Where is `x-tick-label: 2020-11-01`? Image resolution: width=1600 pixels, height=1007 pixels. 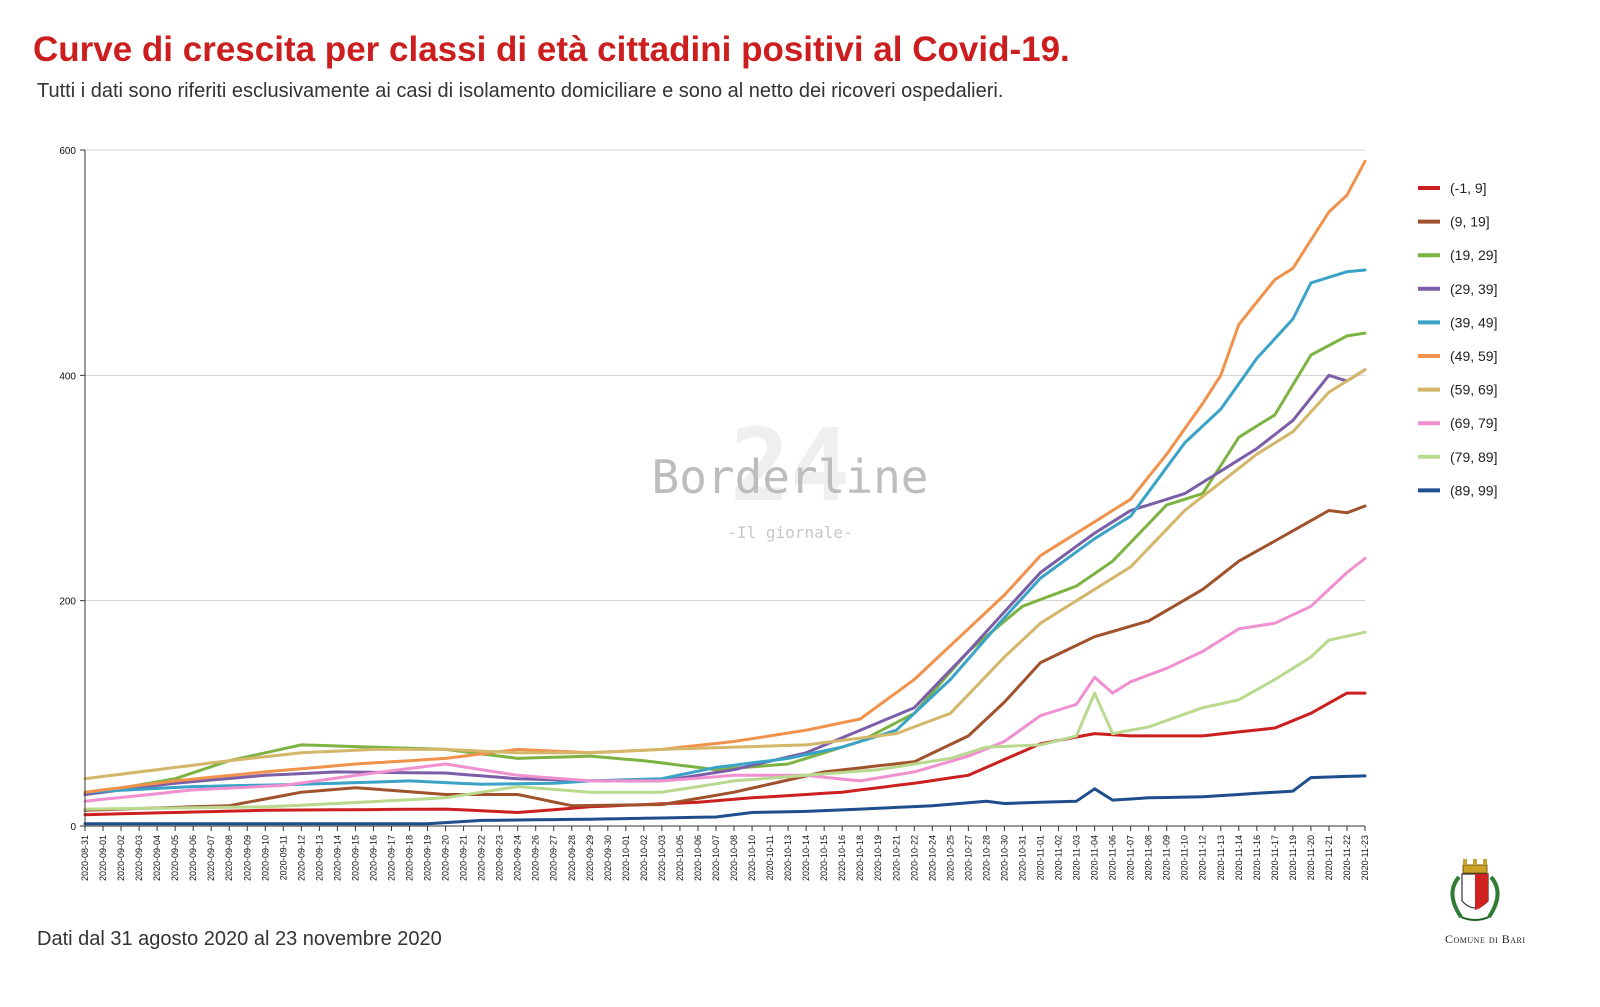 x-tick-label: 2020-11-01 is located at coordinates (1040, 857).